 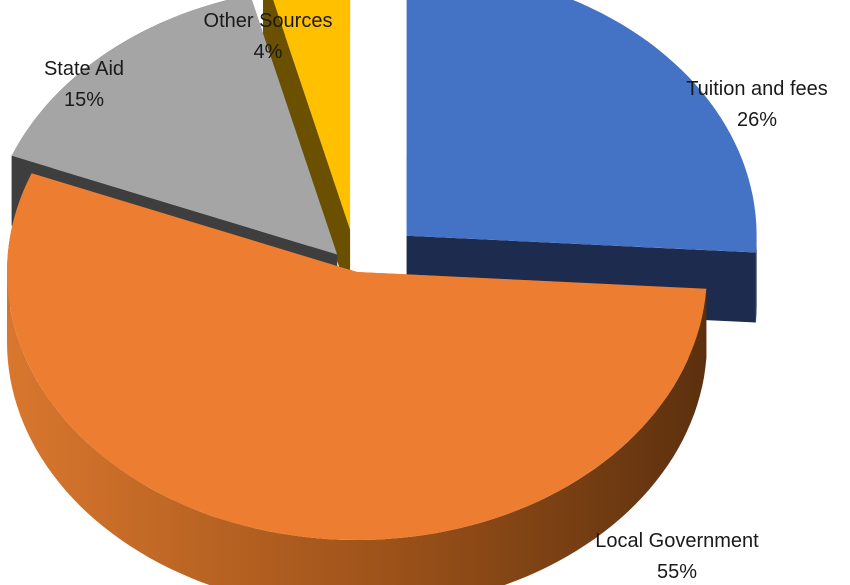 I want to click on value-local-government: 55%, so click(x=677, y=572).